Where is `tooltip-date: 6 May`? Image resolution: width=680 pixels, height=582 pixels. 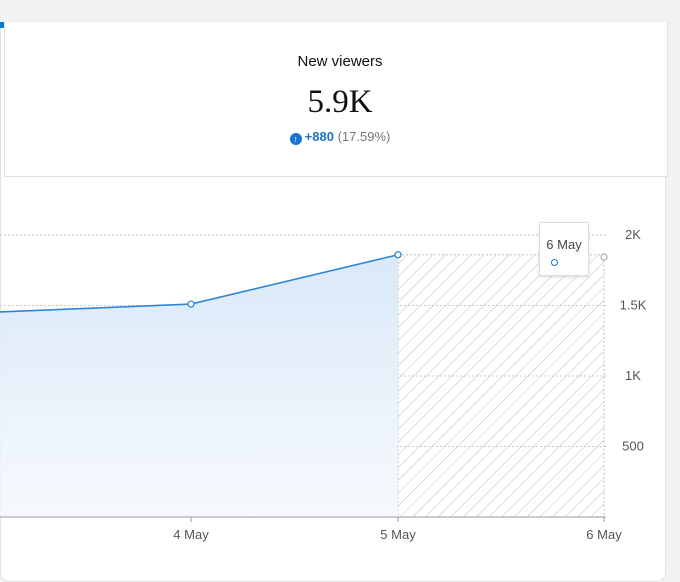
tooltip-date: 6 May is located at coordinates (564, 244).